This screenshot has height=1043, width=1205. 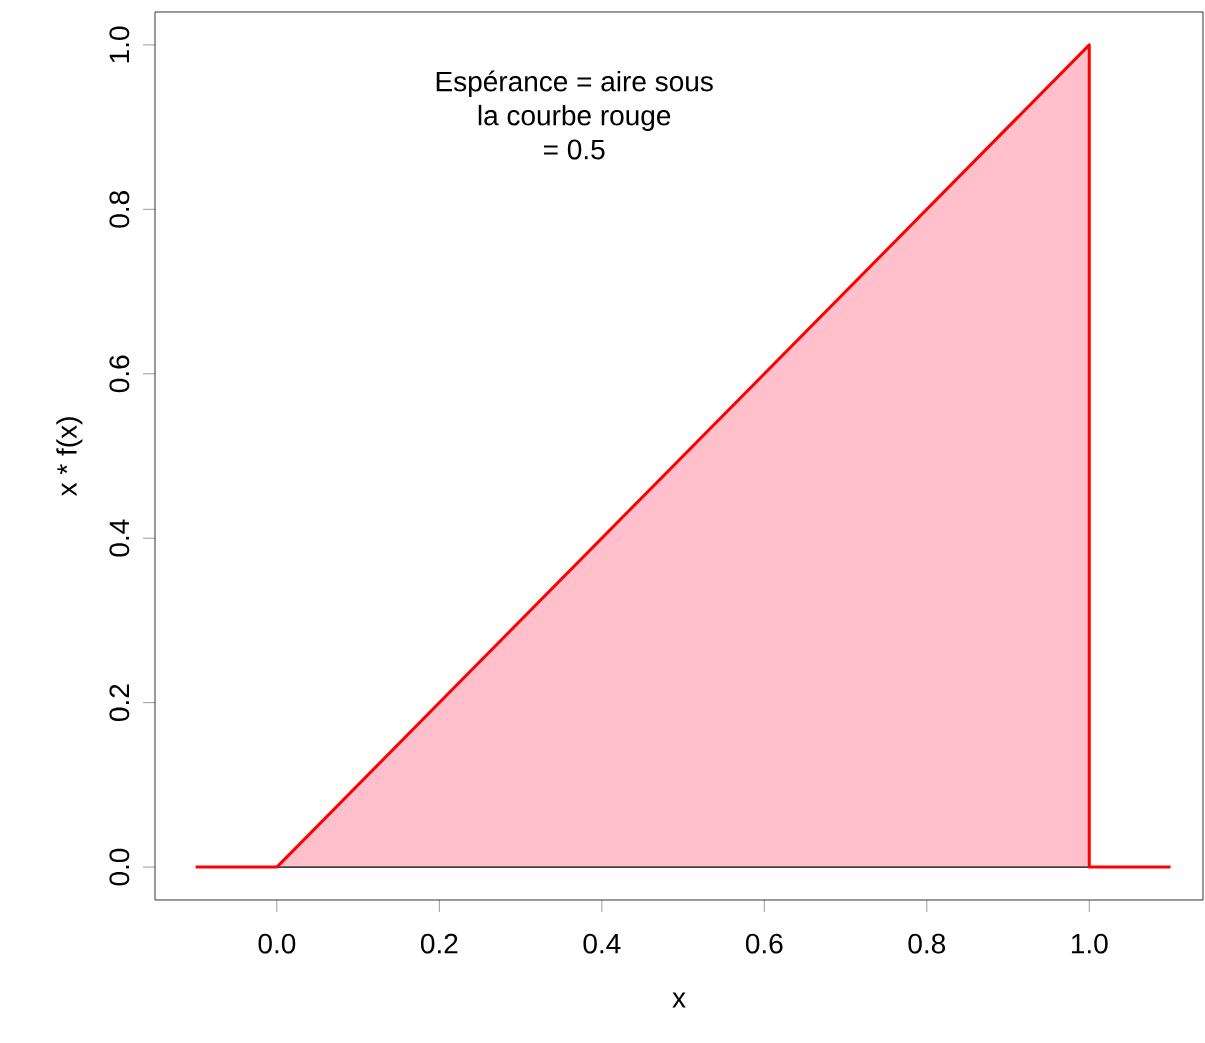 What do you see at coordinates (119, 374) in the screenshot?
I see `y-tick-label: 0.6` at bounding box center [119, 374].